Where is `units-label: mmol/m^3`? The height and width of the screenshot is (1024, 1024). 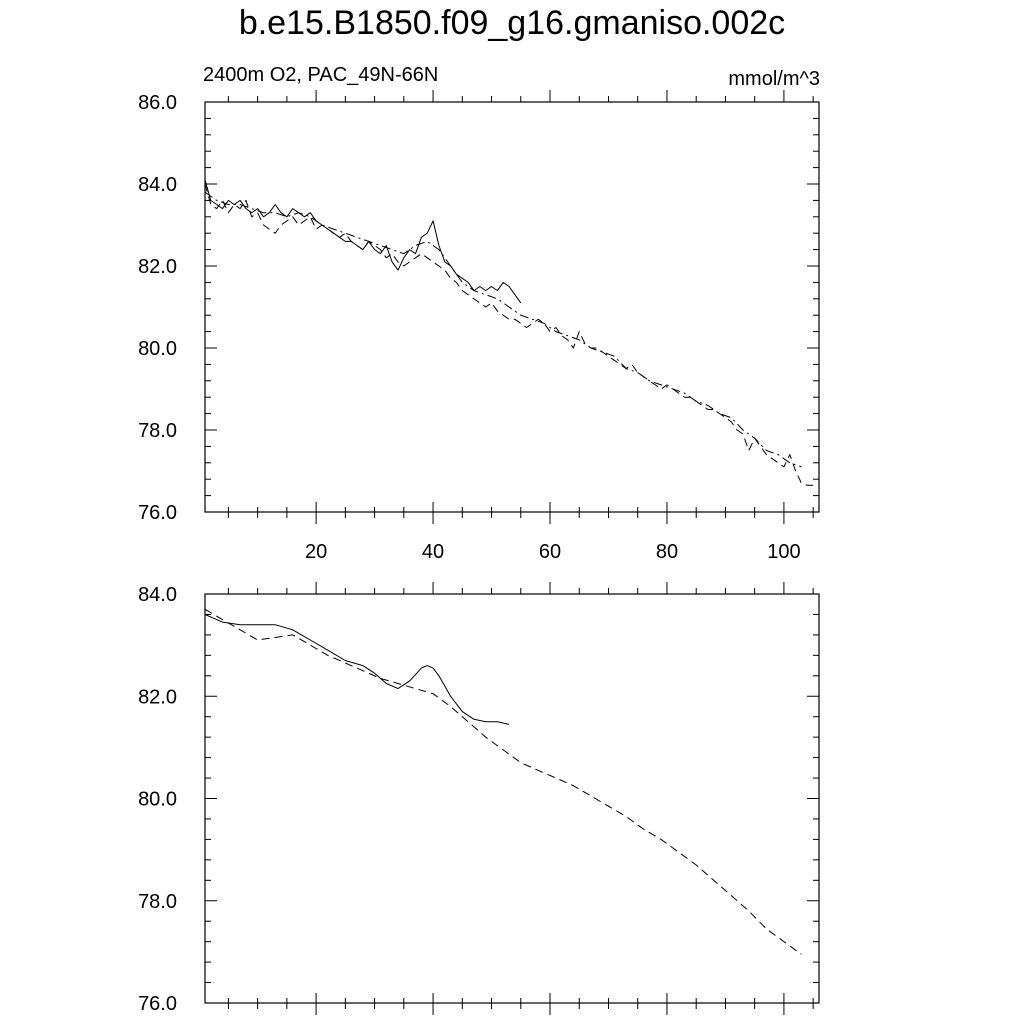
units-label: mmol/m^3 is located at coordinates (774, 79).